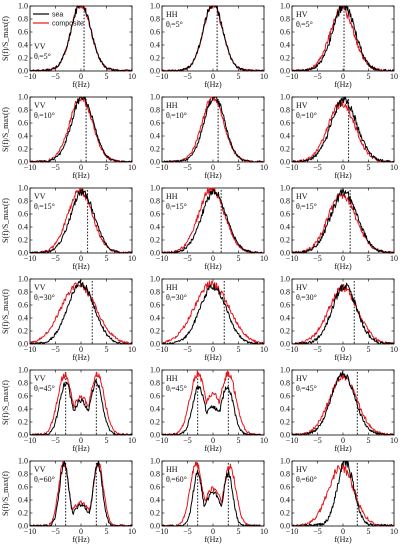  What do you see at coordinates (68, 23) in the screenshot?
I see `legend-label-composite: composite` at bounding box center [68, 23].